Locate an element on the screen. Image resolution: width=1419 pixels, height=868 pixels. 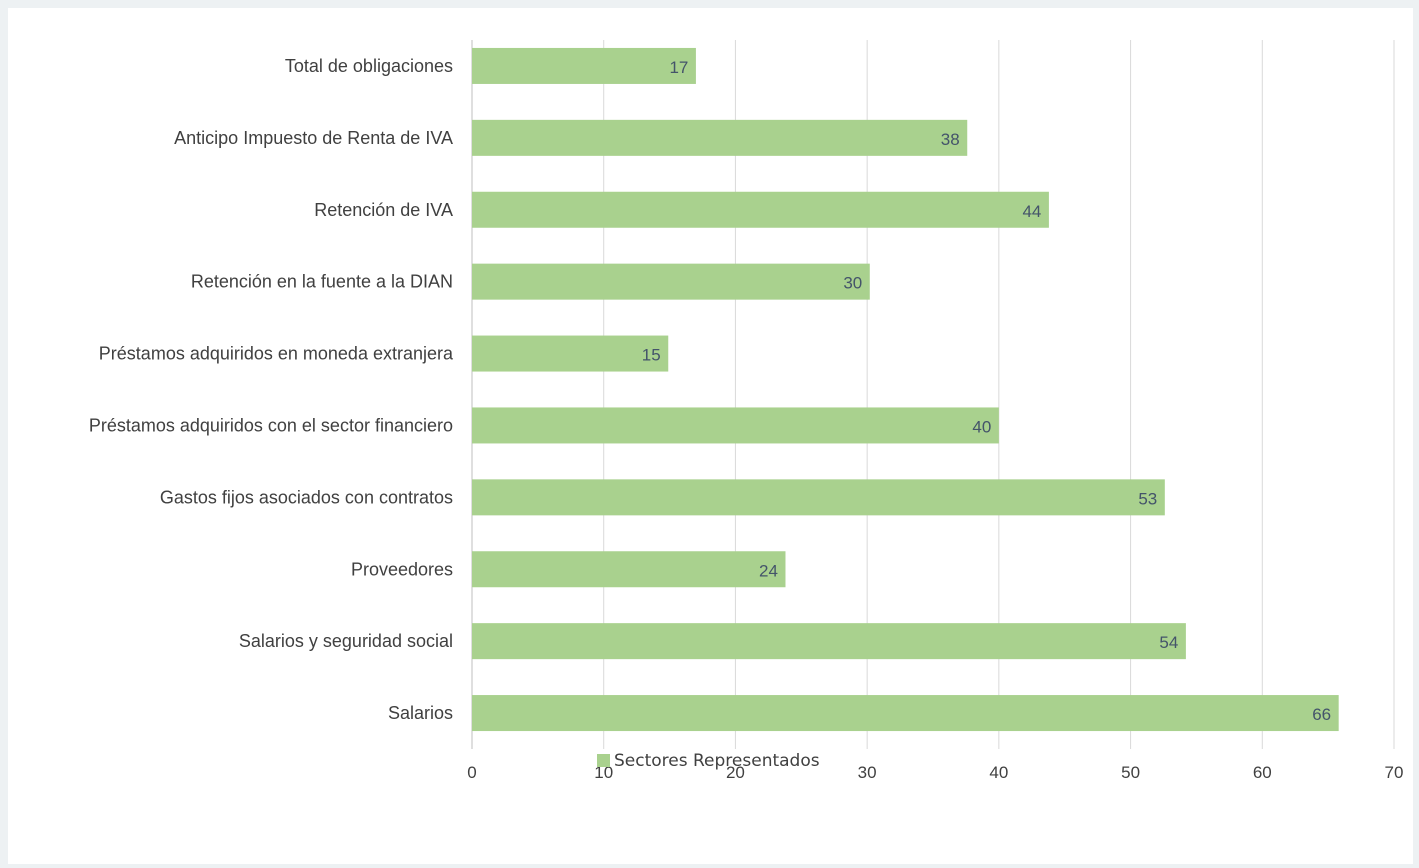
x-tick-label-40: 40 is located at coordinates (998, 772).